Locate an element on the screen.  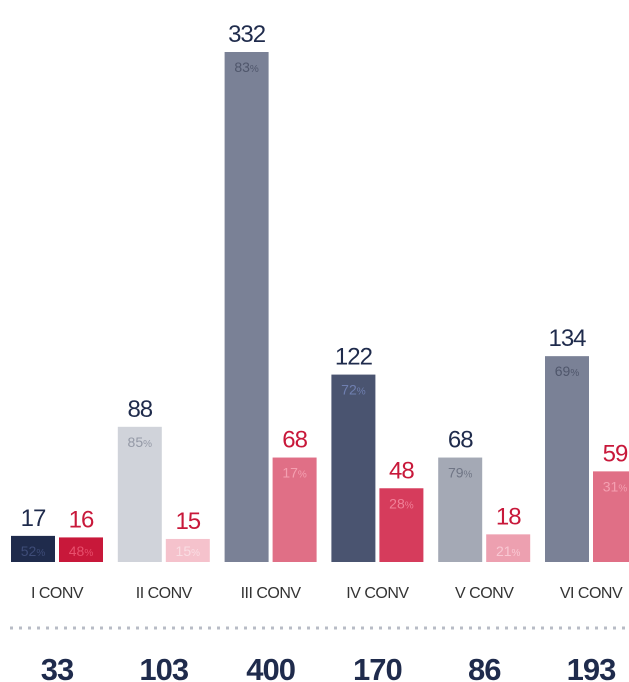
value-label: 17 is located at coordinates (33, 518).